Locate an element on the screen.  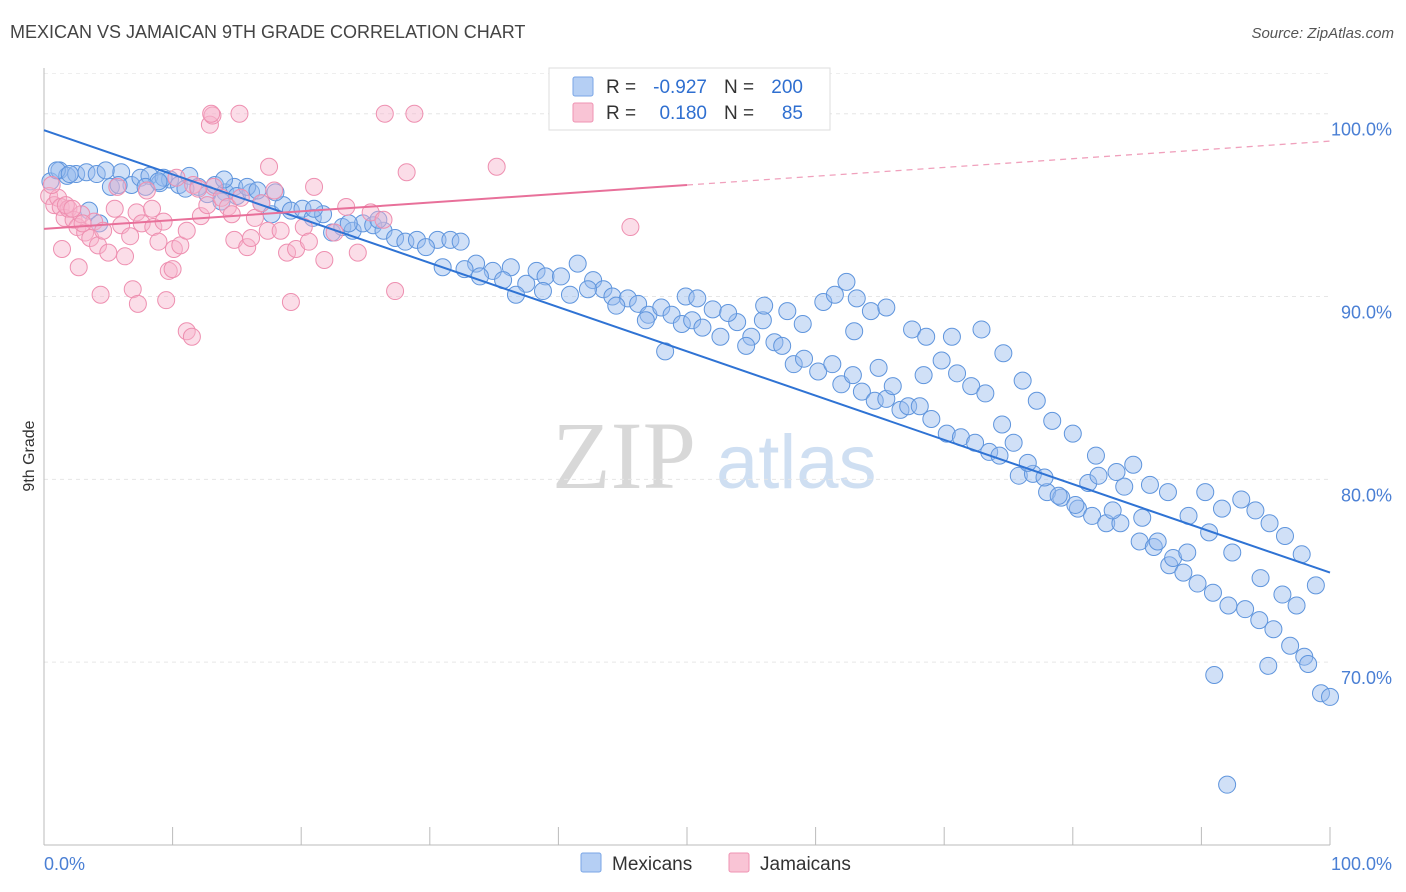
y-tick-label: 80.0% is located at coordinates (1366, 495).